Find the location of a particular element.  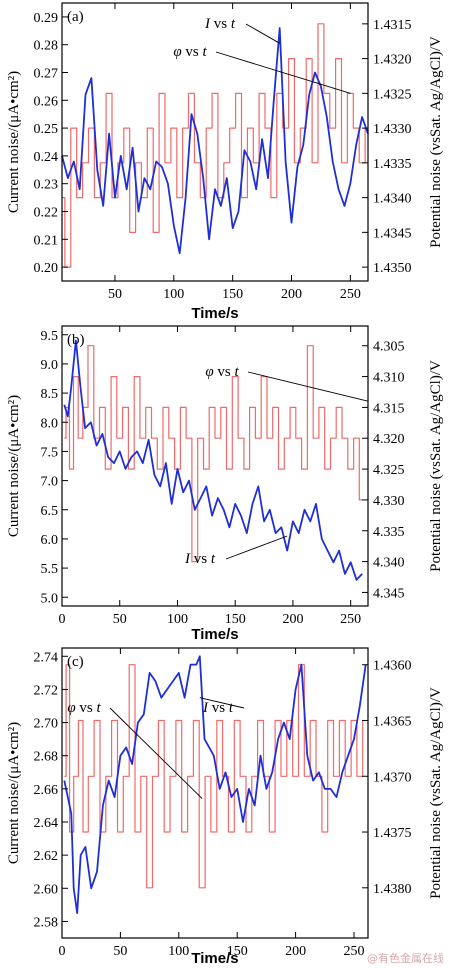

y-right-tick-label: 1.4315 is located at coordinates (392, 25).